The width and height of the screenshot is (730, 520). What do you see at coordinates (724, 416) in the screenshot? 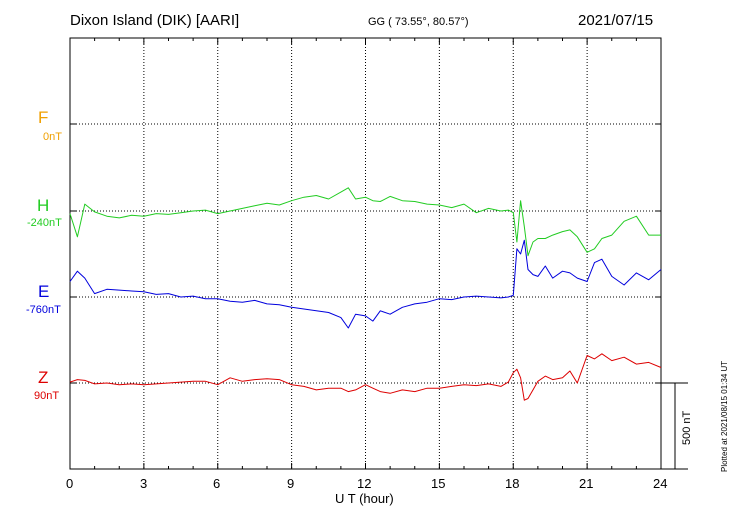
I see `plotted-timestamp: Plotted at 2021/08/15 01:34 UT` at bounding box center [724, 416].